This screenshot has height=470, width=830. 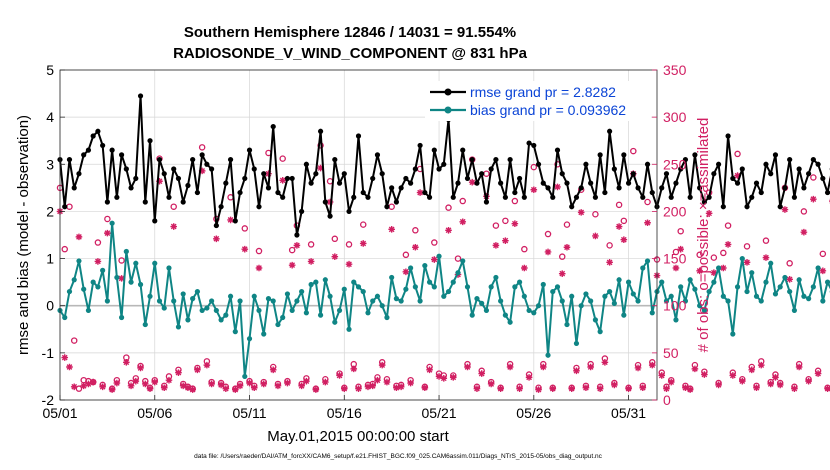 I want to click on x-tick-label-6: 05/31, so click(x=628, y=413).